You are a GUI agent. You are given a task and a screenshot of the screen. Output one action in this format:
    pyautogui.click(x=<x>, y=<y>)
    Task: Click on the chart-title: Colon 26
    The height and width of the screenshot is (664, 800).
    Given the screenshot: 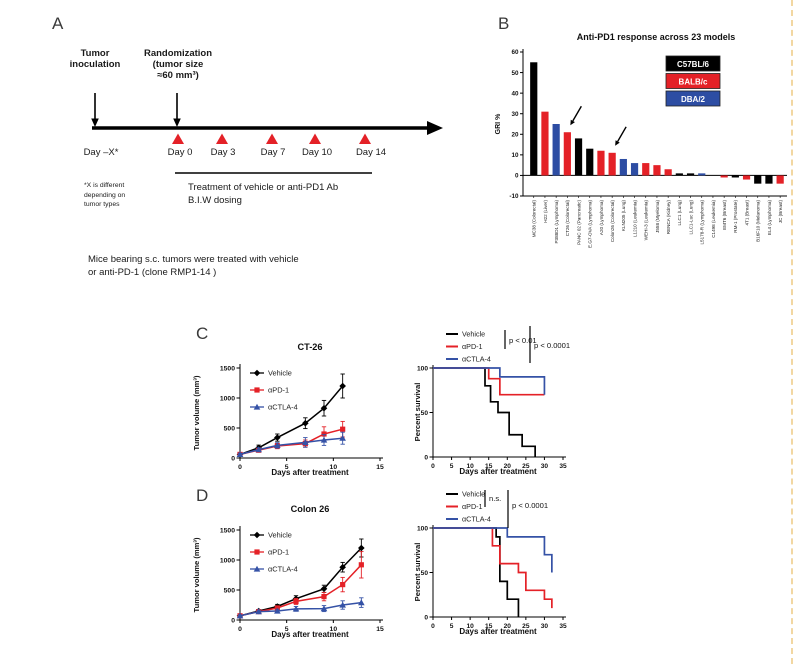 What is the action you would take?
    pyautogui.click(x=310, y=509)
    